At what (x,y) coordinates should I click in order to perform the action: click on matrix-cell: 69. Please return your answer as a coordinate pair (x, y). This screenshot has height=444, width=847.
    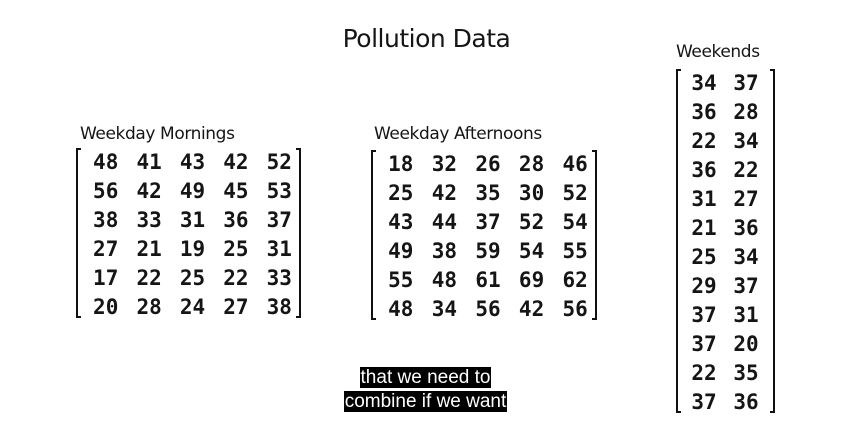
    Looking at the image, I should click on (531, 280).